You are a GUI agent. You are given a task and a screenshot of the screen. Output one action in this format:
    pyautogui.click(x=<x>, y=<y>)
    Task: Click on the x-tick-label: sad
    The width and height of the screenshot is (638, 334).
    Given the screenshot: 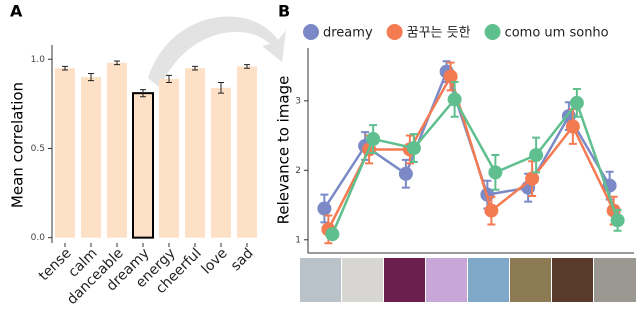 What is the action you would take?
    pyautogui.click(x=242, y=259)
    